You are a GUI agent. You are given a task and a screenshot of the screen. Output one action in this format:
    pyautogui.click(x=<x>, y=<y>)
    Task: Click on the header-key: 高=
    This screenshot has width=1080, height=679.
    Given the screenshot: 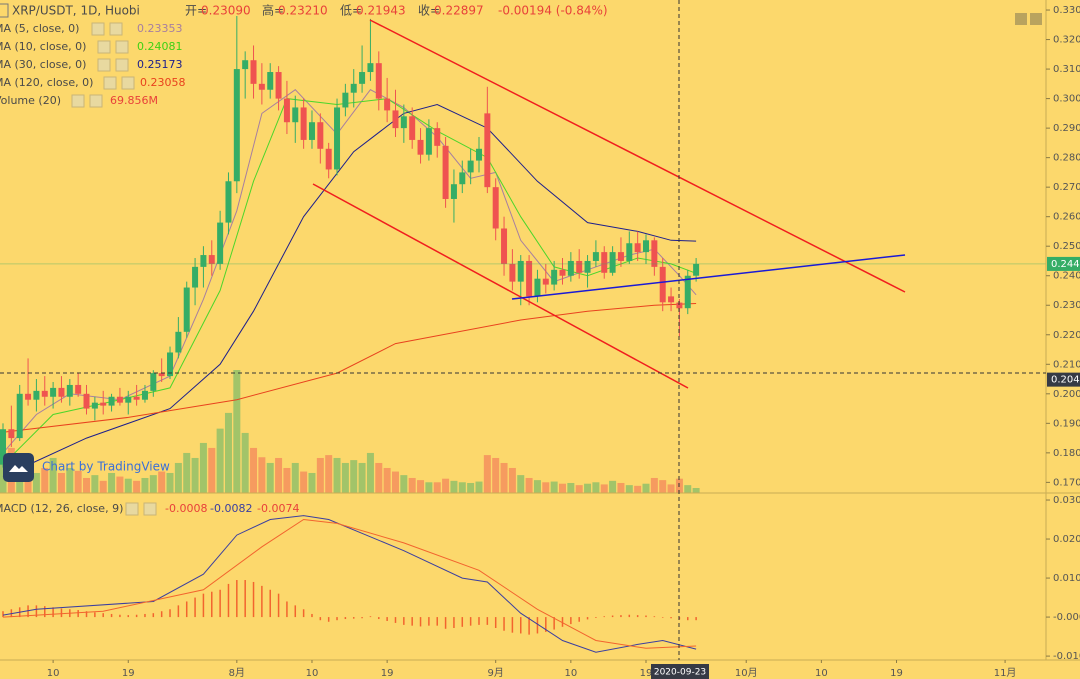 What is the action you would take?
    pyautogui.click(x=273, y=10)
    